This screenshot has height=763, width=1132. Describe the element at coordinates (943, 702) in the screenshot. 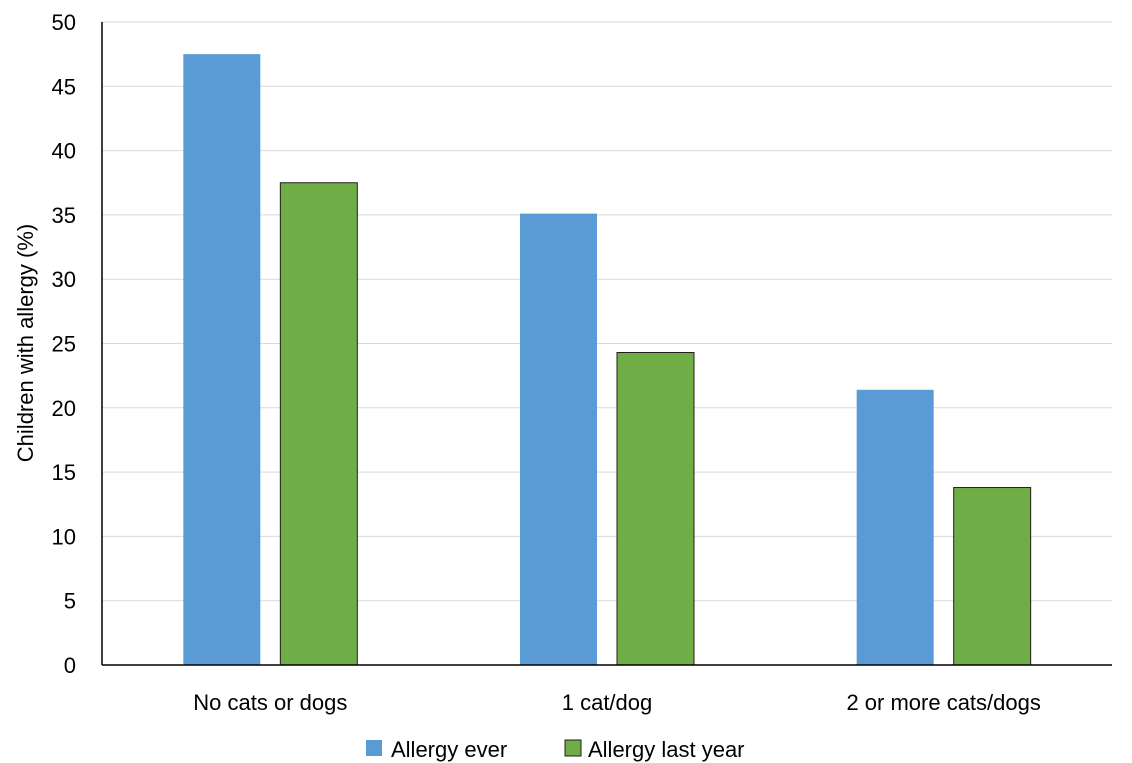

I see `x-tick-label: 2 or more cats/dogs` at that location.